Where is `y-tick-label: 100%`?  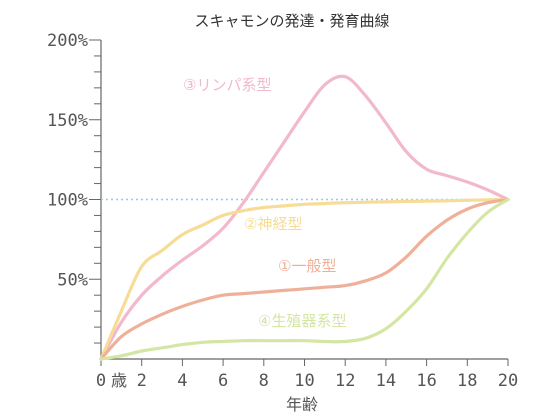 y-tick-label: 100% is located at coordinates (67, 201).